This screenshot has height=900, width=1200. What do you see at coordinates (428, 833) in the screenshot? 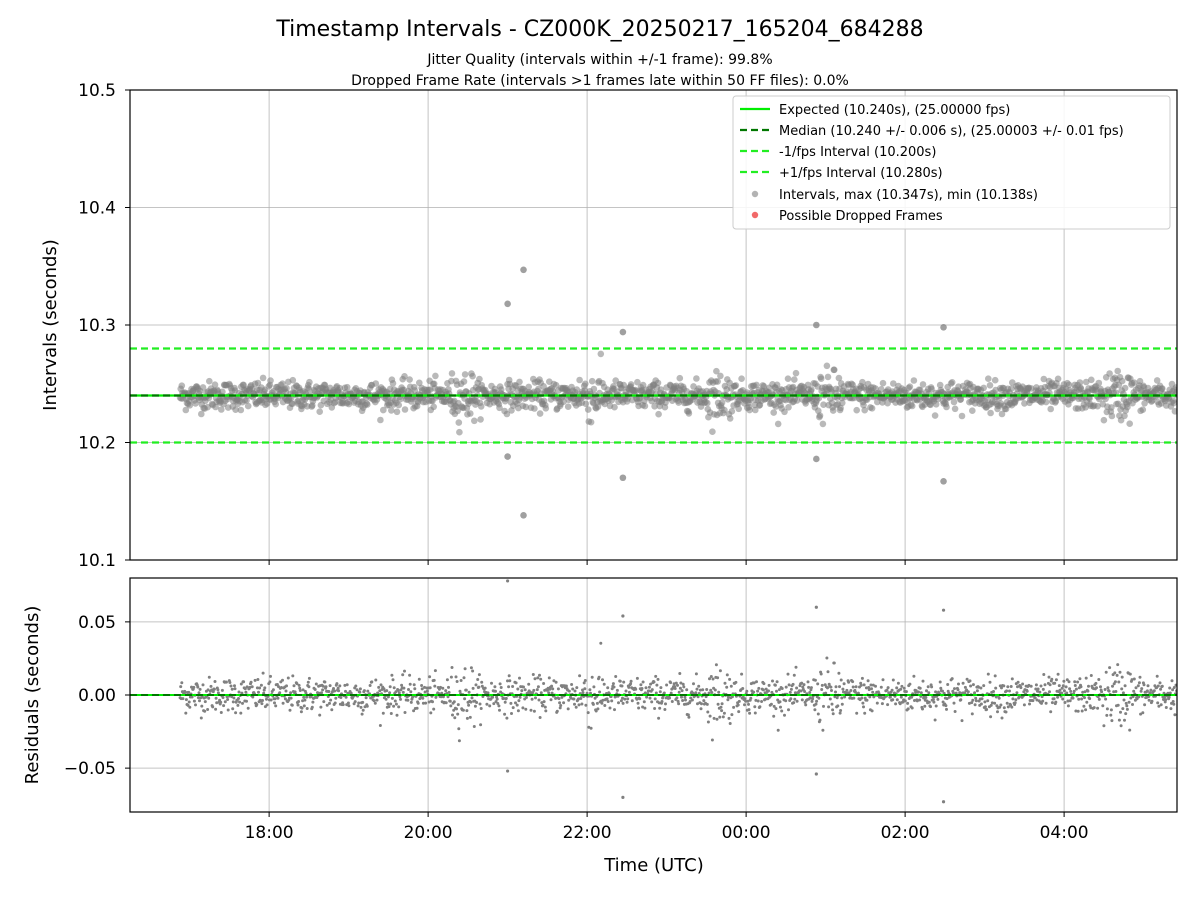
I see `x-tick-label: 20:00` at bounding box center [428, 833].